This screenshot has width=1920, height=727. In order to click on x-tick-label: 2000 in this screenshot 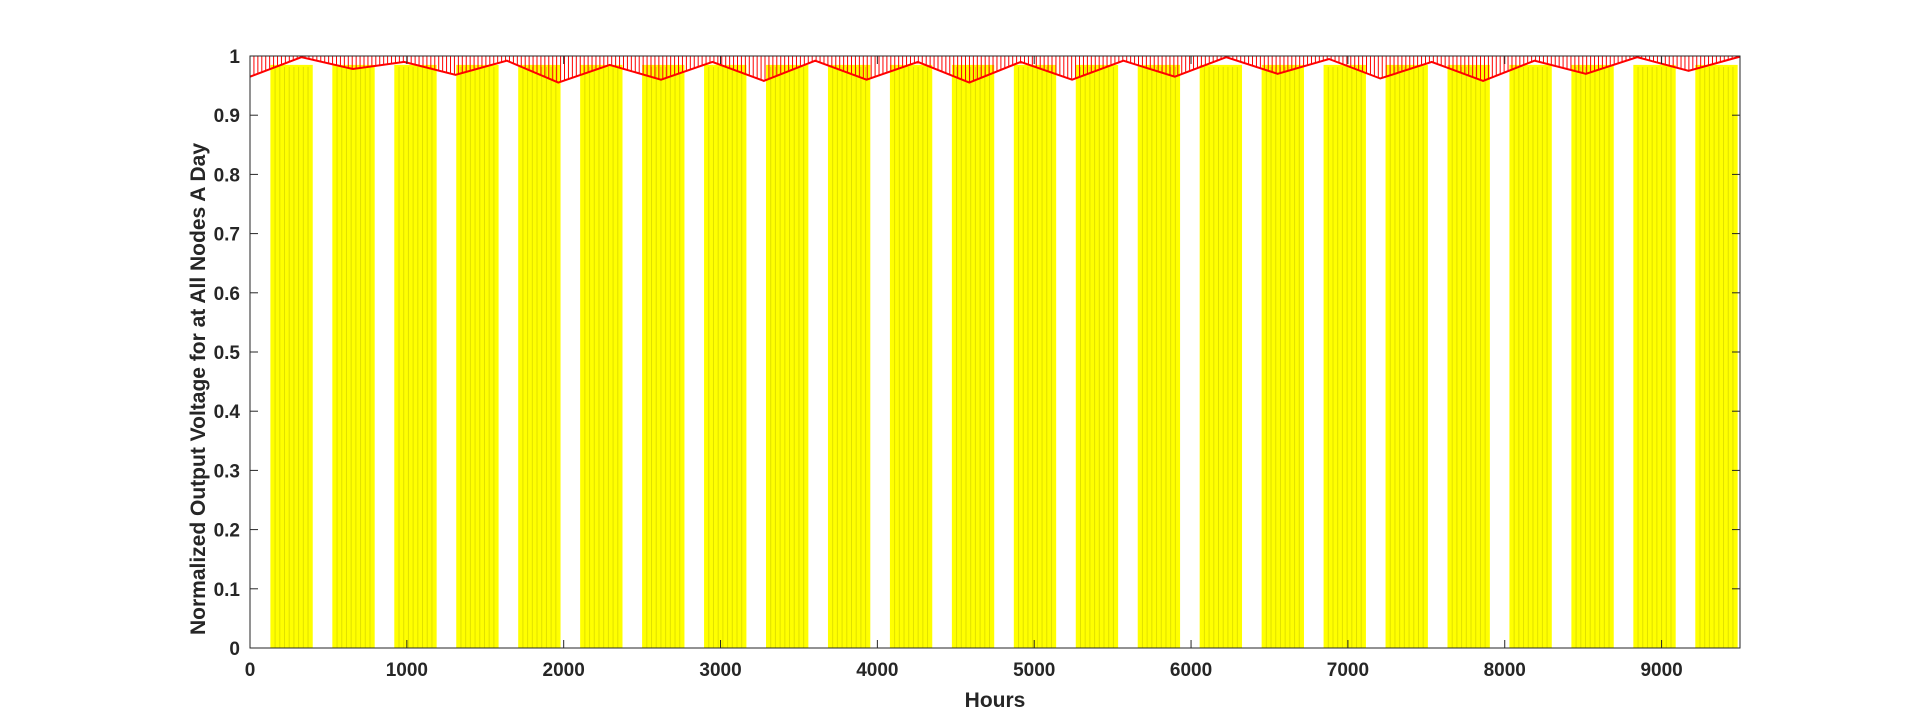, I will do `click(564, 670)`.